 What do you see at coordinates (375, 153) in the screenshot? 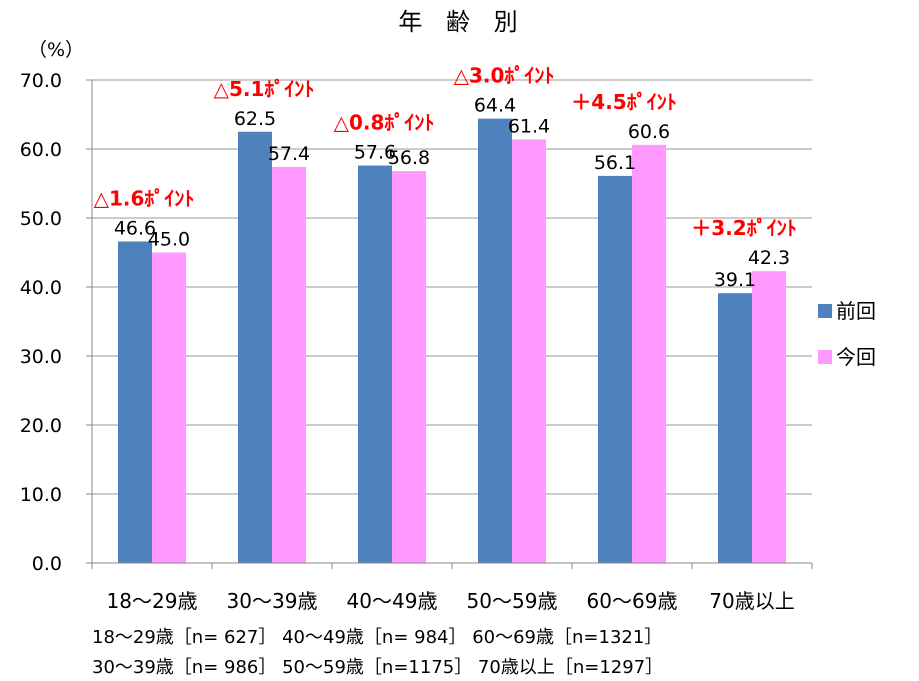
I see `data-label: 57.6` at bounding box center [375, 153].